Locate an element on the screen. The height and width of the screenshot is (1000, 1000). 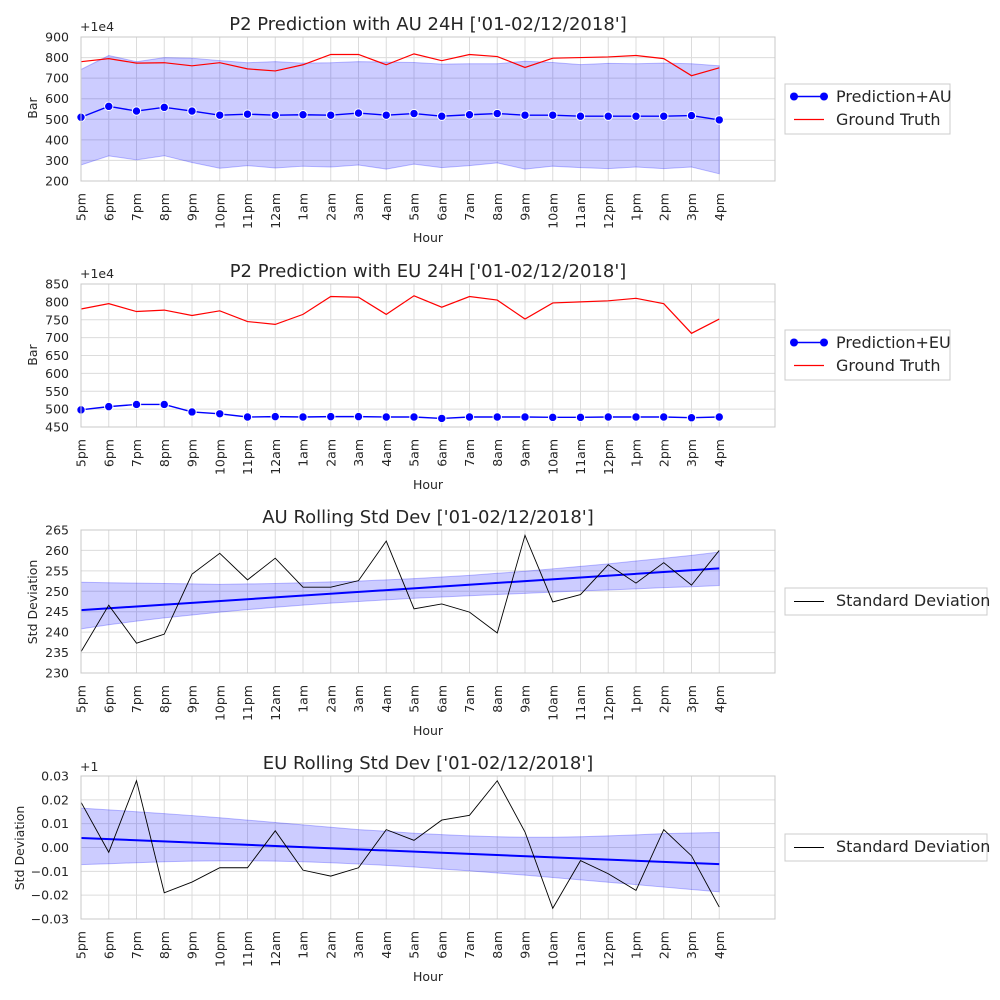
y-tick-label: −0.02 is located at coordinates (50, 895).